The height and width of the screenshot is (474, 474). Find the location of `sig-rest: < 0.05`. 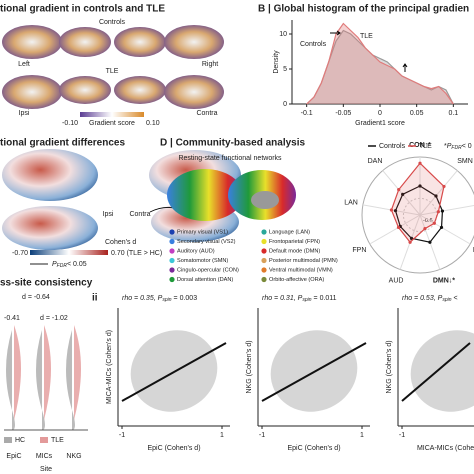

sig-rest: < 0.05 is located at coordinates (77, 264).